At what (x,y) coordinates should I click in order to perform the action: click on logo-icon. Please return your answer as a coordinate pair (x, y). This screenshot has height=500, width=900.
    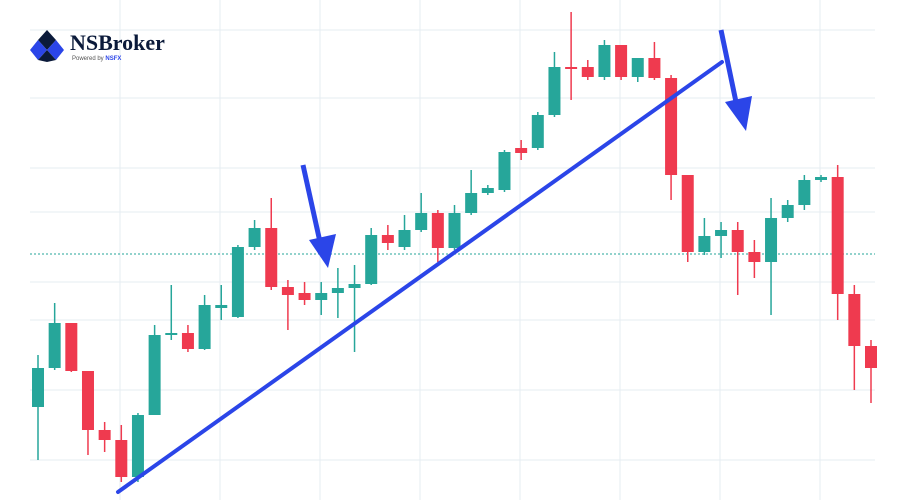
    Looking at the image, I should click on (47, 46).